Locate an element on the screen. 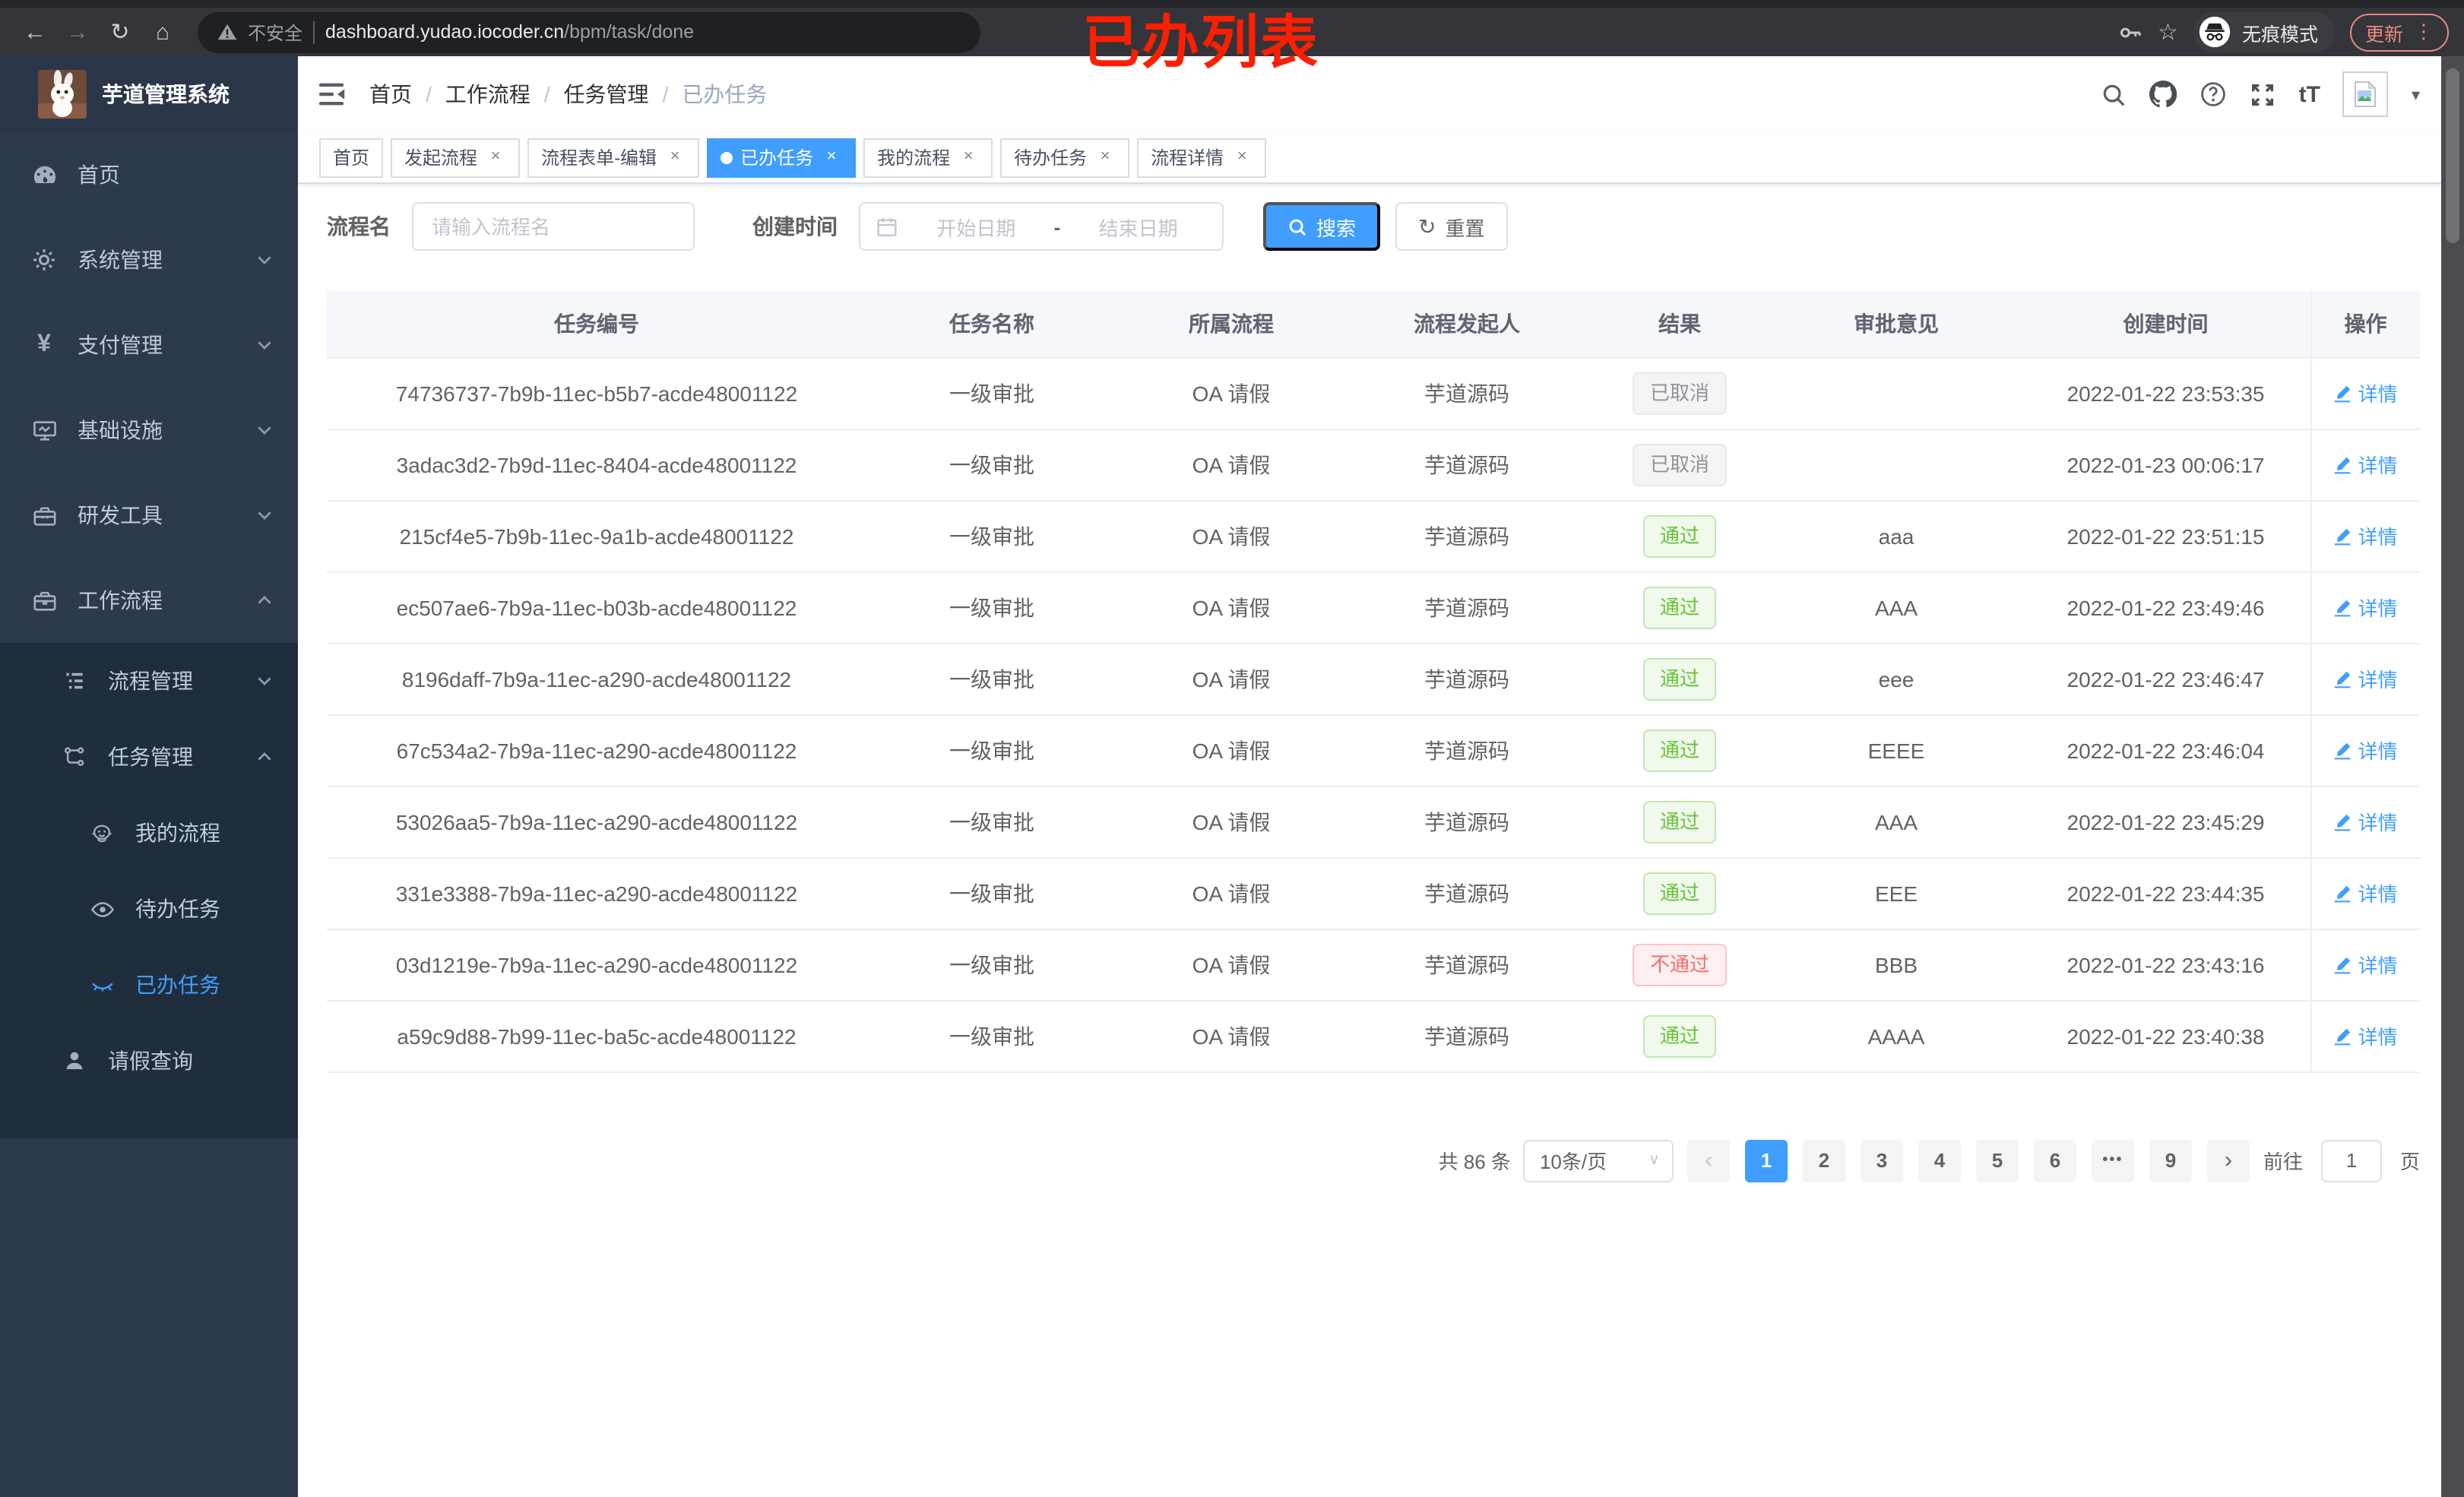 This screenshot has width=2464, height=1497. logo-image is located at coordinates (62, 94).